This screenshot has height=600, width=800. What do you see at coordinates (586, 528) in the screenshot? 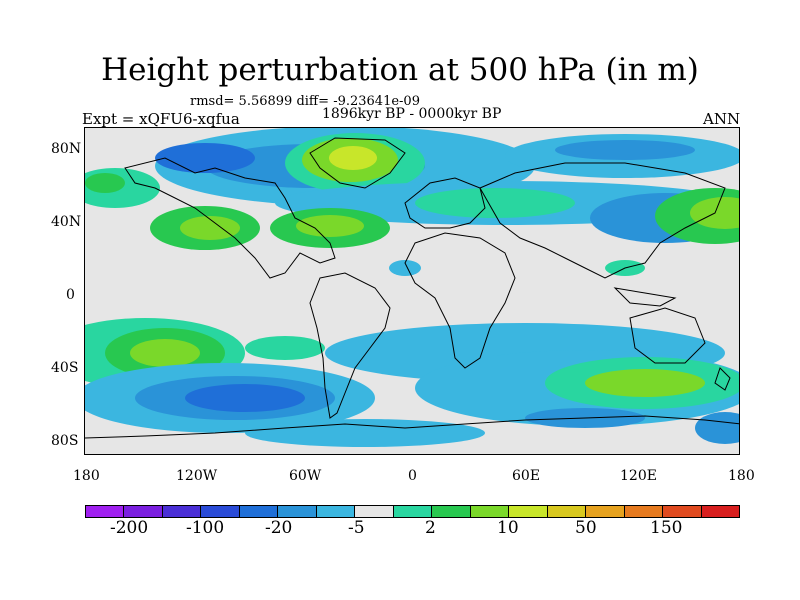
I see `colorbar-label: 50` at bounding box center [586, 528].